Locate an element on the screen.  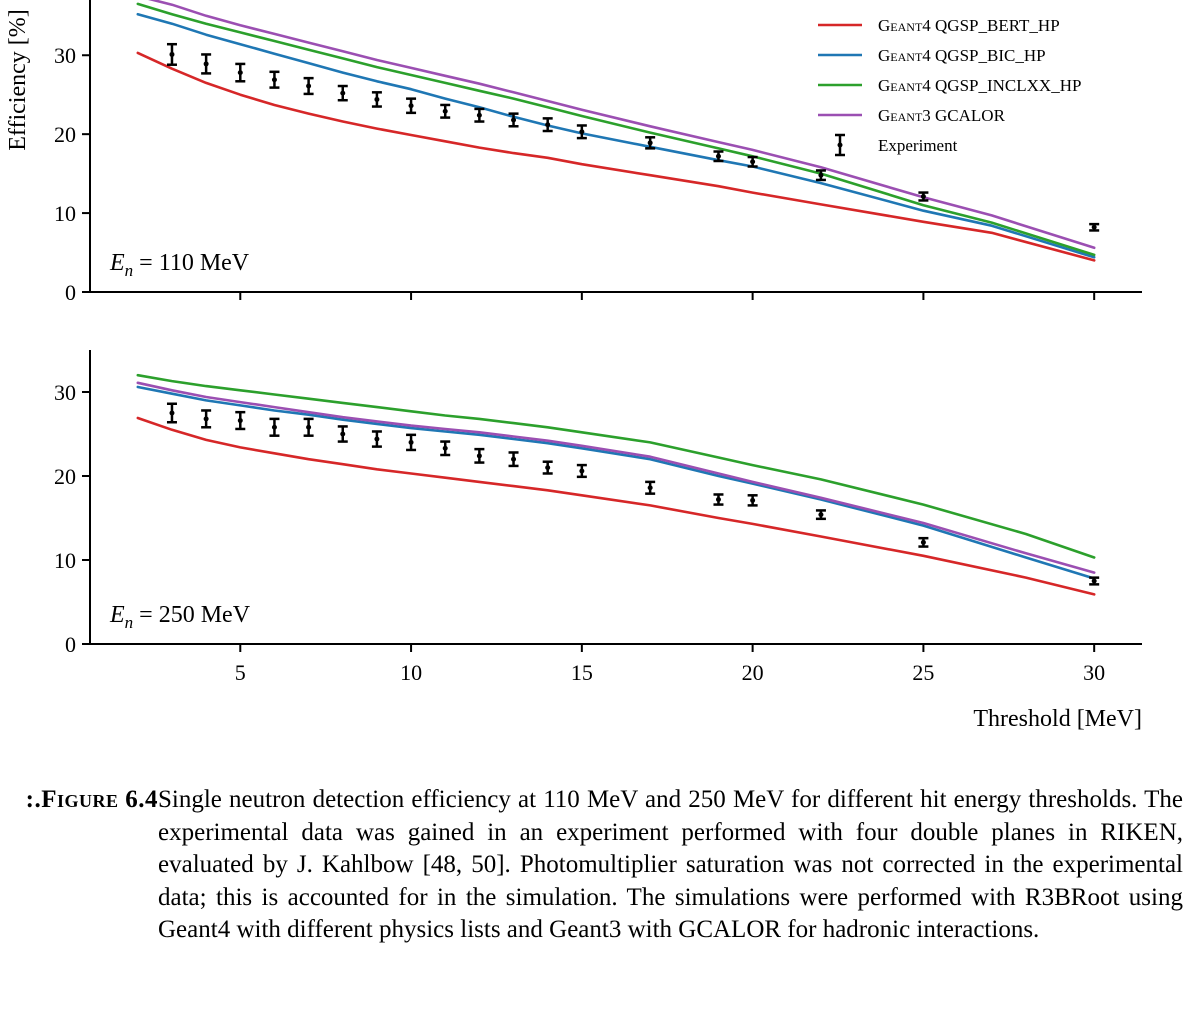
legend-item: Geant4 QGSP_BERT_HP is located at coordinates (939, 25).